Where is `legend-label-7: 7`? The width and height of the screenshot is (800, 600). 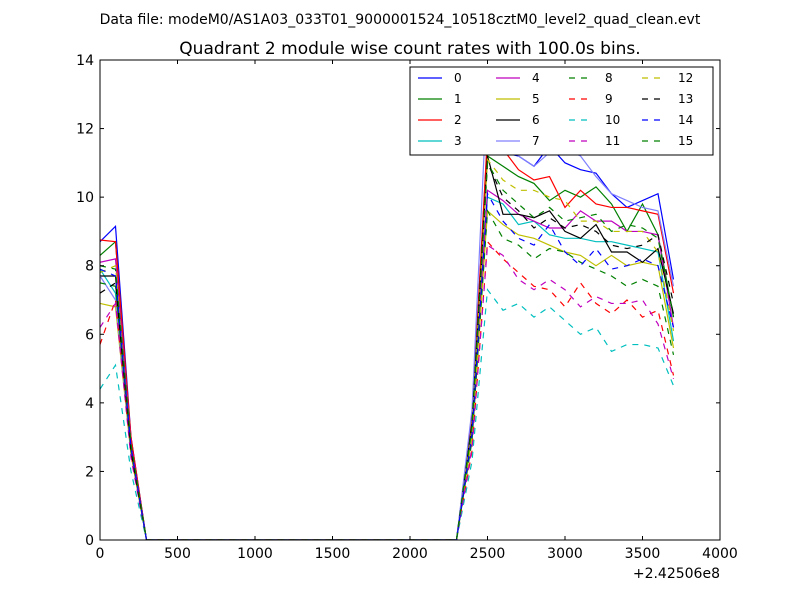 legend-label-7: 7 is located at coordinates (536, 141).